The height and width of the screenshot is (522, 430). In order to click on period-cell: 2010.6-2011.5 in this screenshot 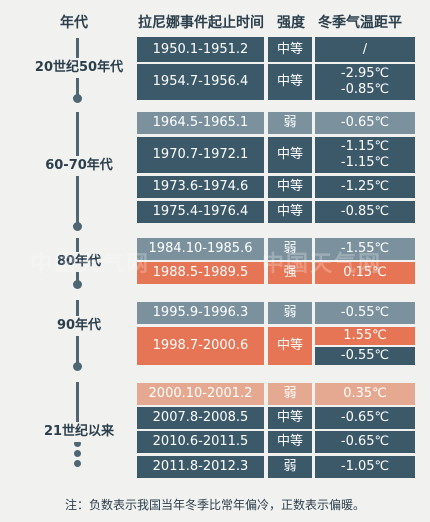, I will do `click(200, 442)`.